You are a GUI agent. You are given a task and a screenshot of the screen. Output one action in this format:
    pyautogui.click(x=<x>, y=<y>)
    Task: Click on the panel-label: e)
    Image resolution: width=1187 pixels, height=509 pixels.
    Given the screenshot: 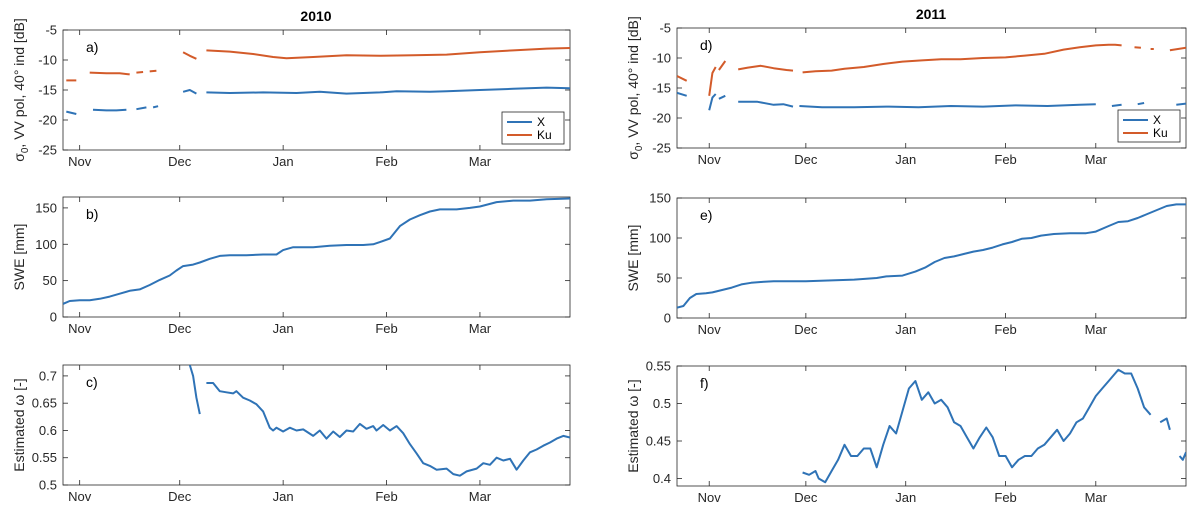 What is the action you would take?
    pyautogui.click(x=706, y=215)
    